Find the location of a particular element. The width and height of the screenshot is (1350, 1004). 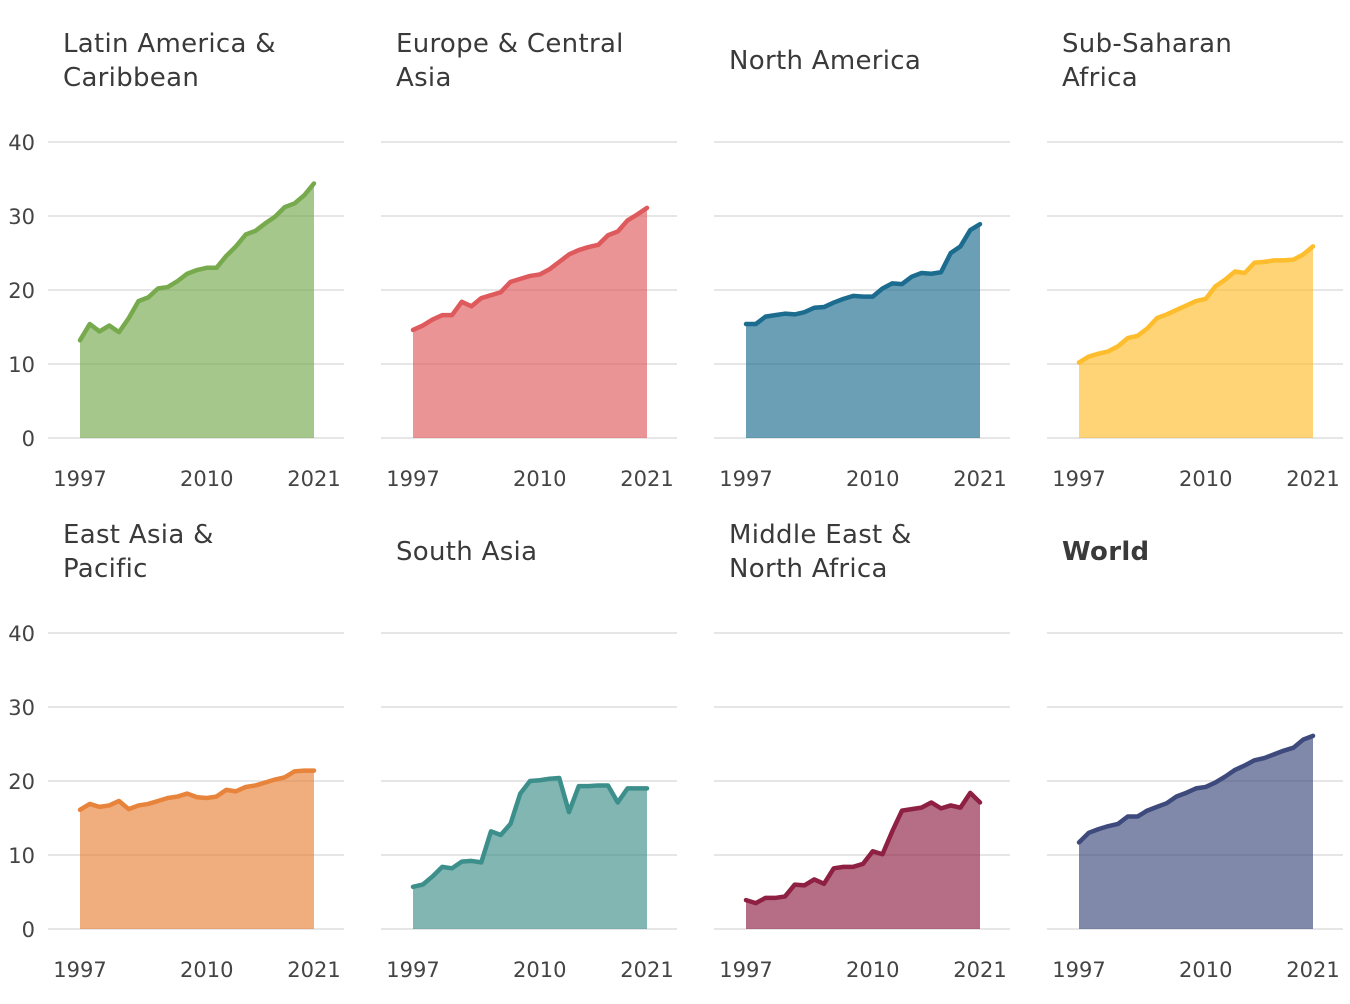

panel-1: 0 10 20 30 40 1997 2010 2021 is located at coordinates (176, 311).